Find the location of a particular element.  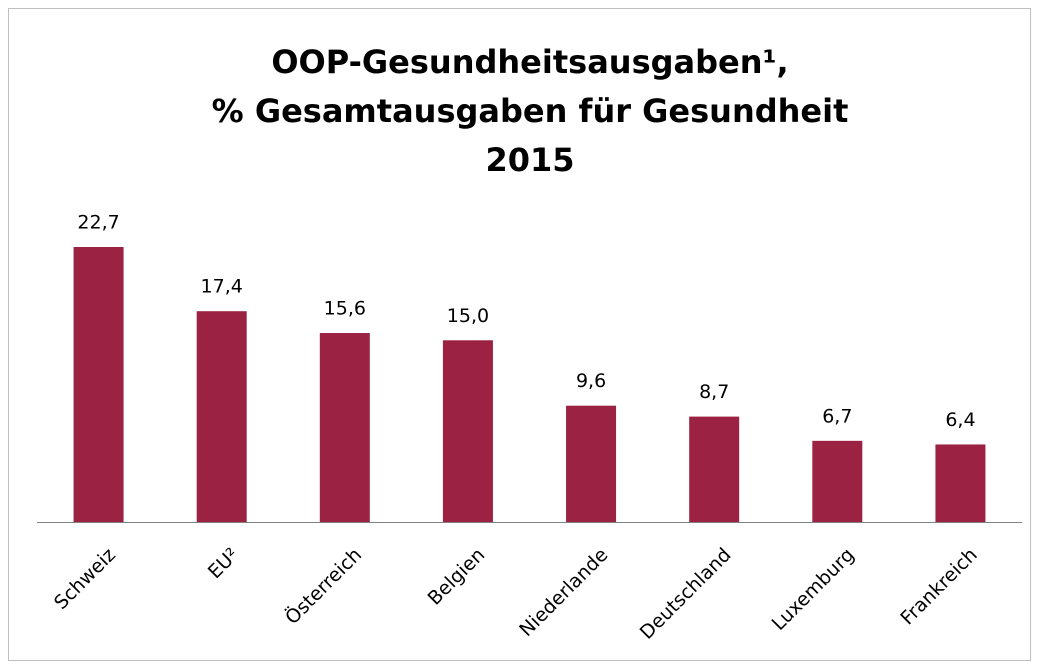

value-label: 8,7 is located at coordinates (714, 392).